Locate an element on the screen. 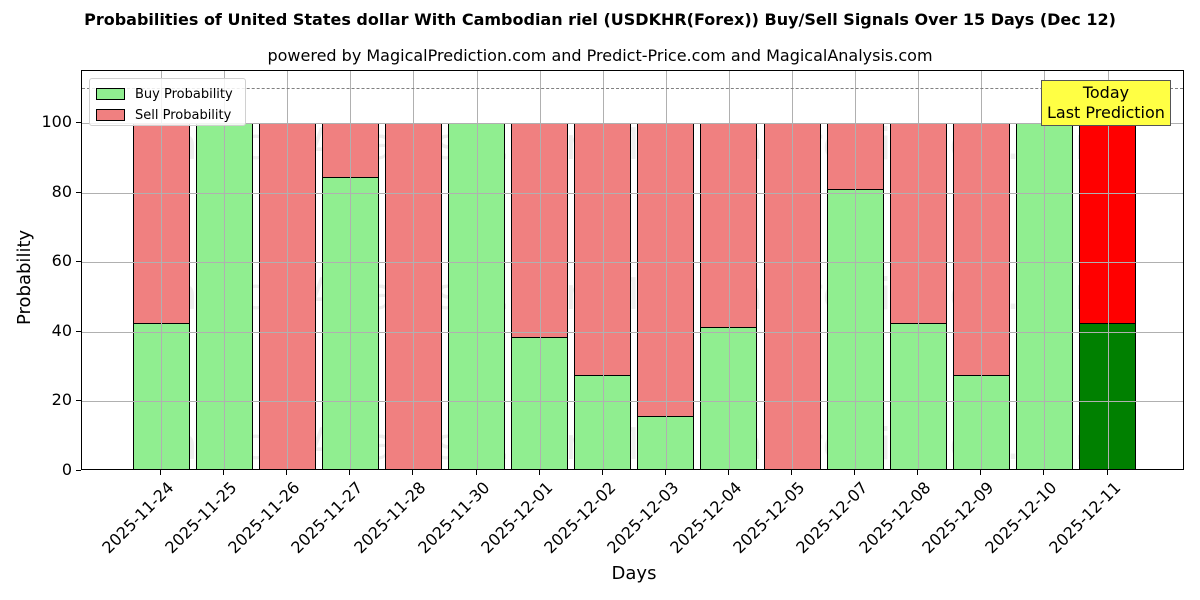  buy-swatch-icon is located at coordinates (110, 94).